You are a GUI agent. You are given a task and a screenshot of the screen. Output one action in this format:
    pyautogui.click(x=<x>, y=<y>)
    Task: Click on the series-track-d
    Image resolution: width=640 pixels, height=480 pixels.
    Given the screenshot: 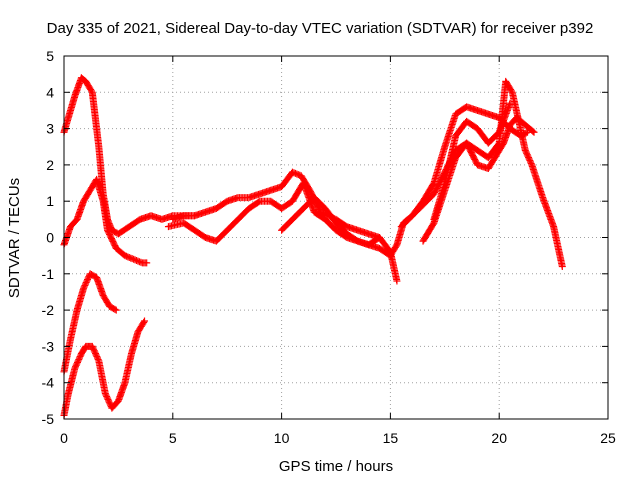 What is the action you would take?
    pyautogui.click(x=104, y=368)
    